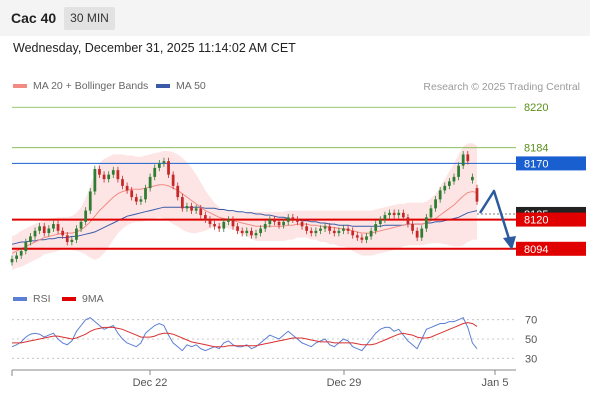 The width and height of the screenshot is (590, 400). What do you see at coordinates (42, 299) in the screenshot?
I see `rsi-label: RSI` at bounding box center [42, 299].